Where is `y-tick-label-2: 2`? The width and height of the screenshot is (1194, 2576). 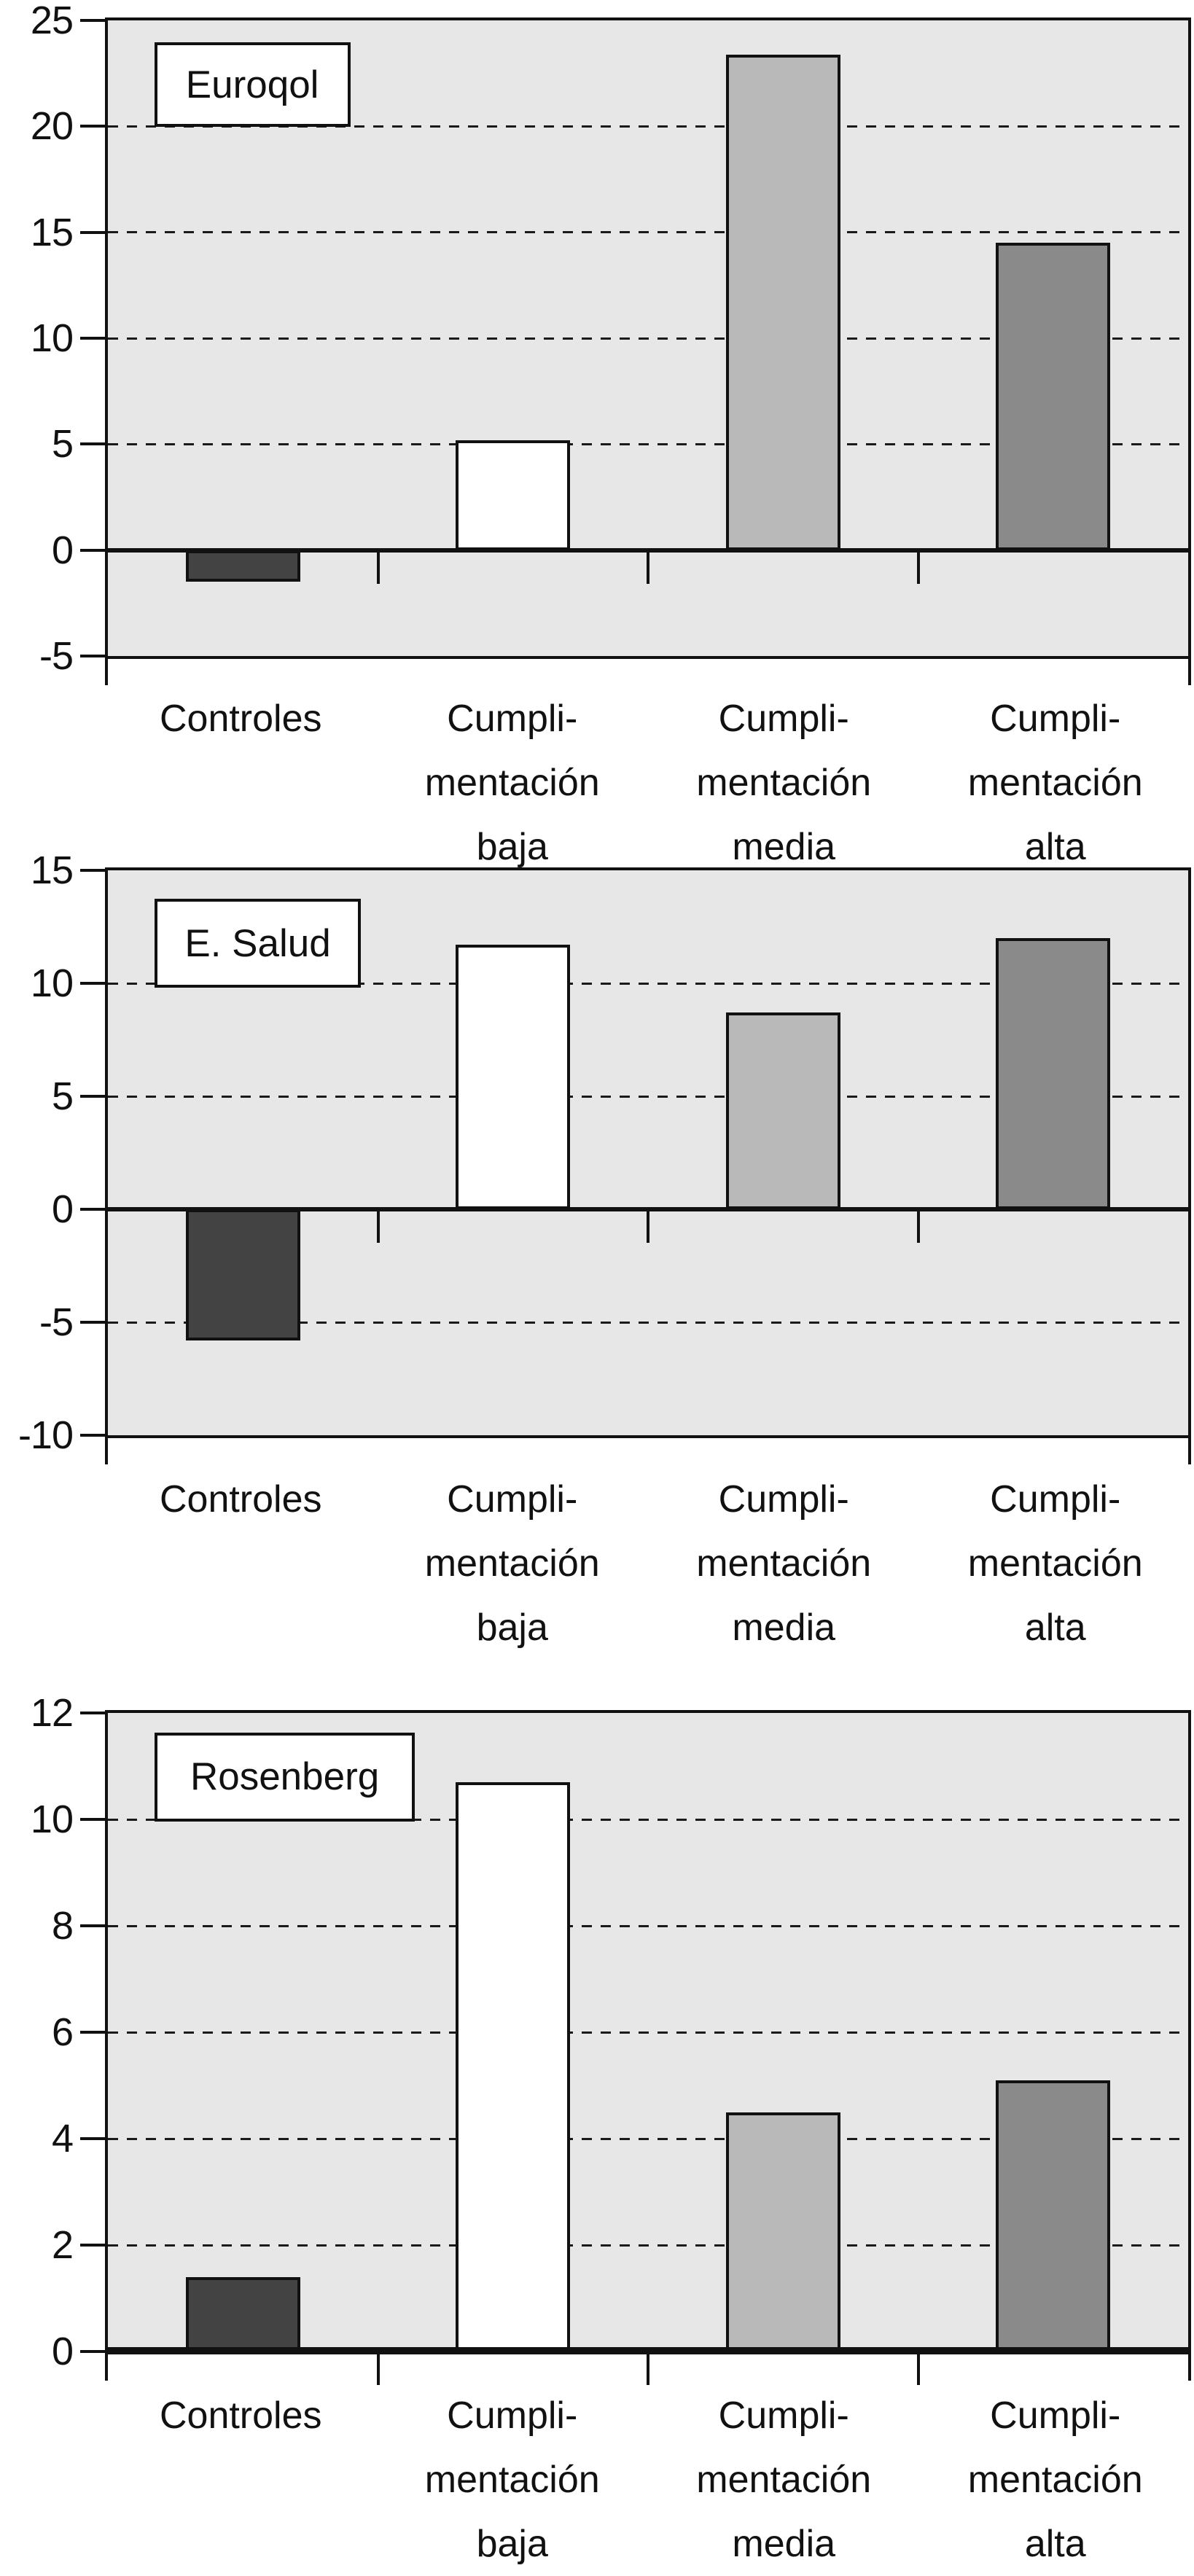
y-tick-label-2: 2 is located at coordinates (63, 2245).